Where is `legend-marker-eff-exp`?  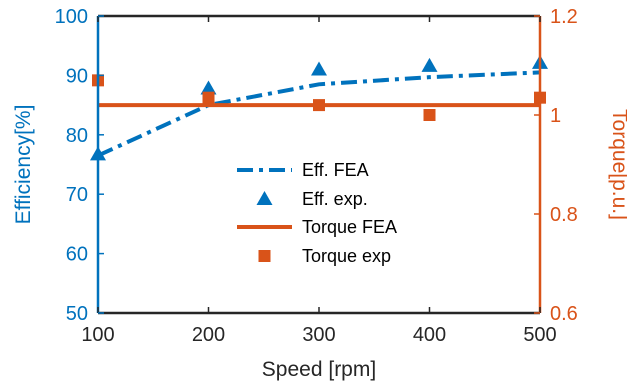 legend-marker-eff-exp is located at coordinates (264, 198).